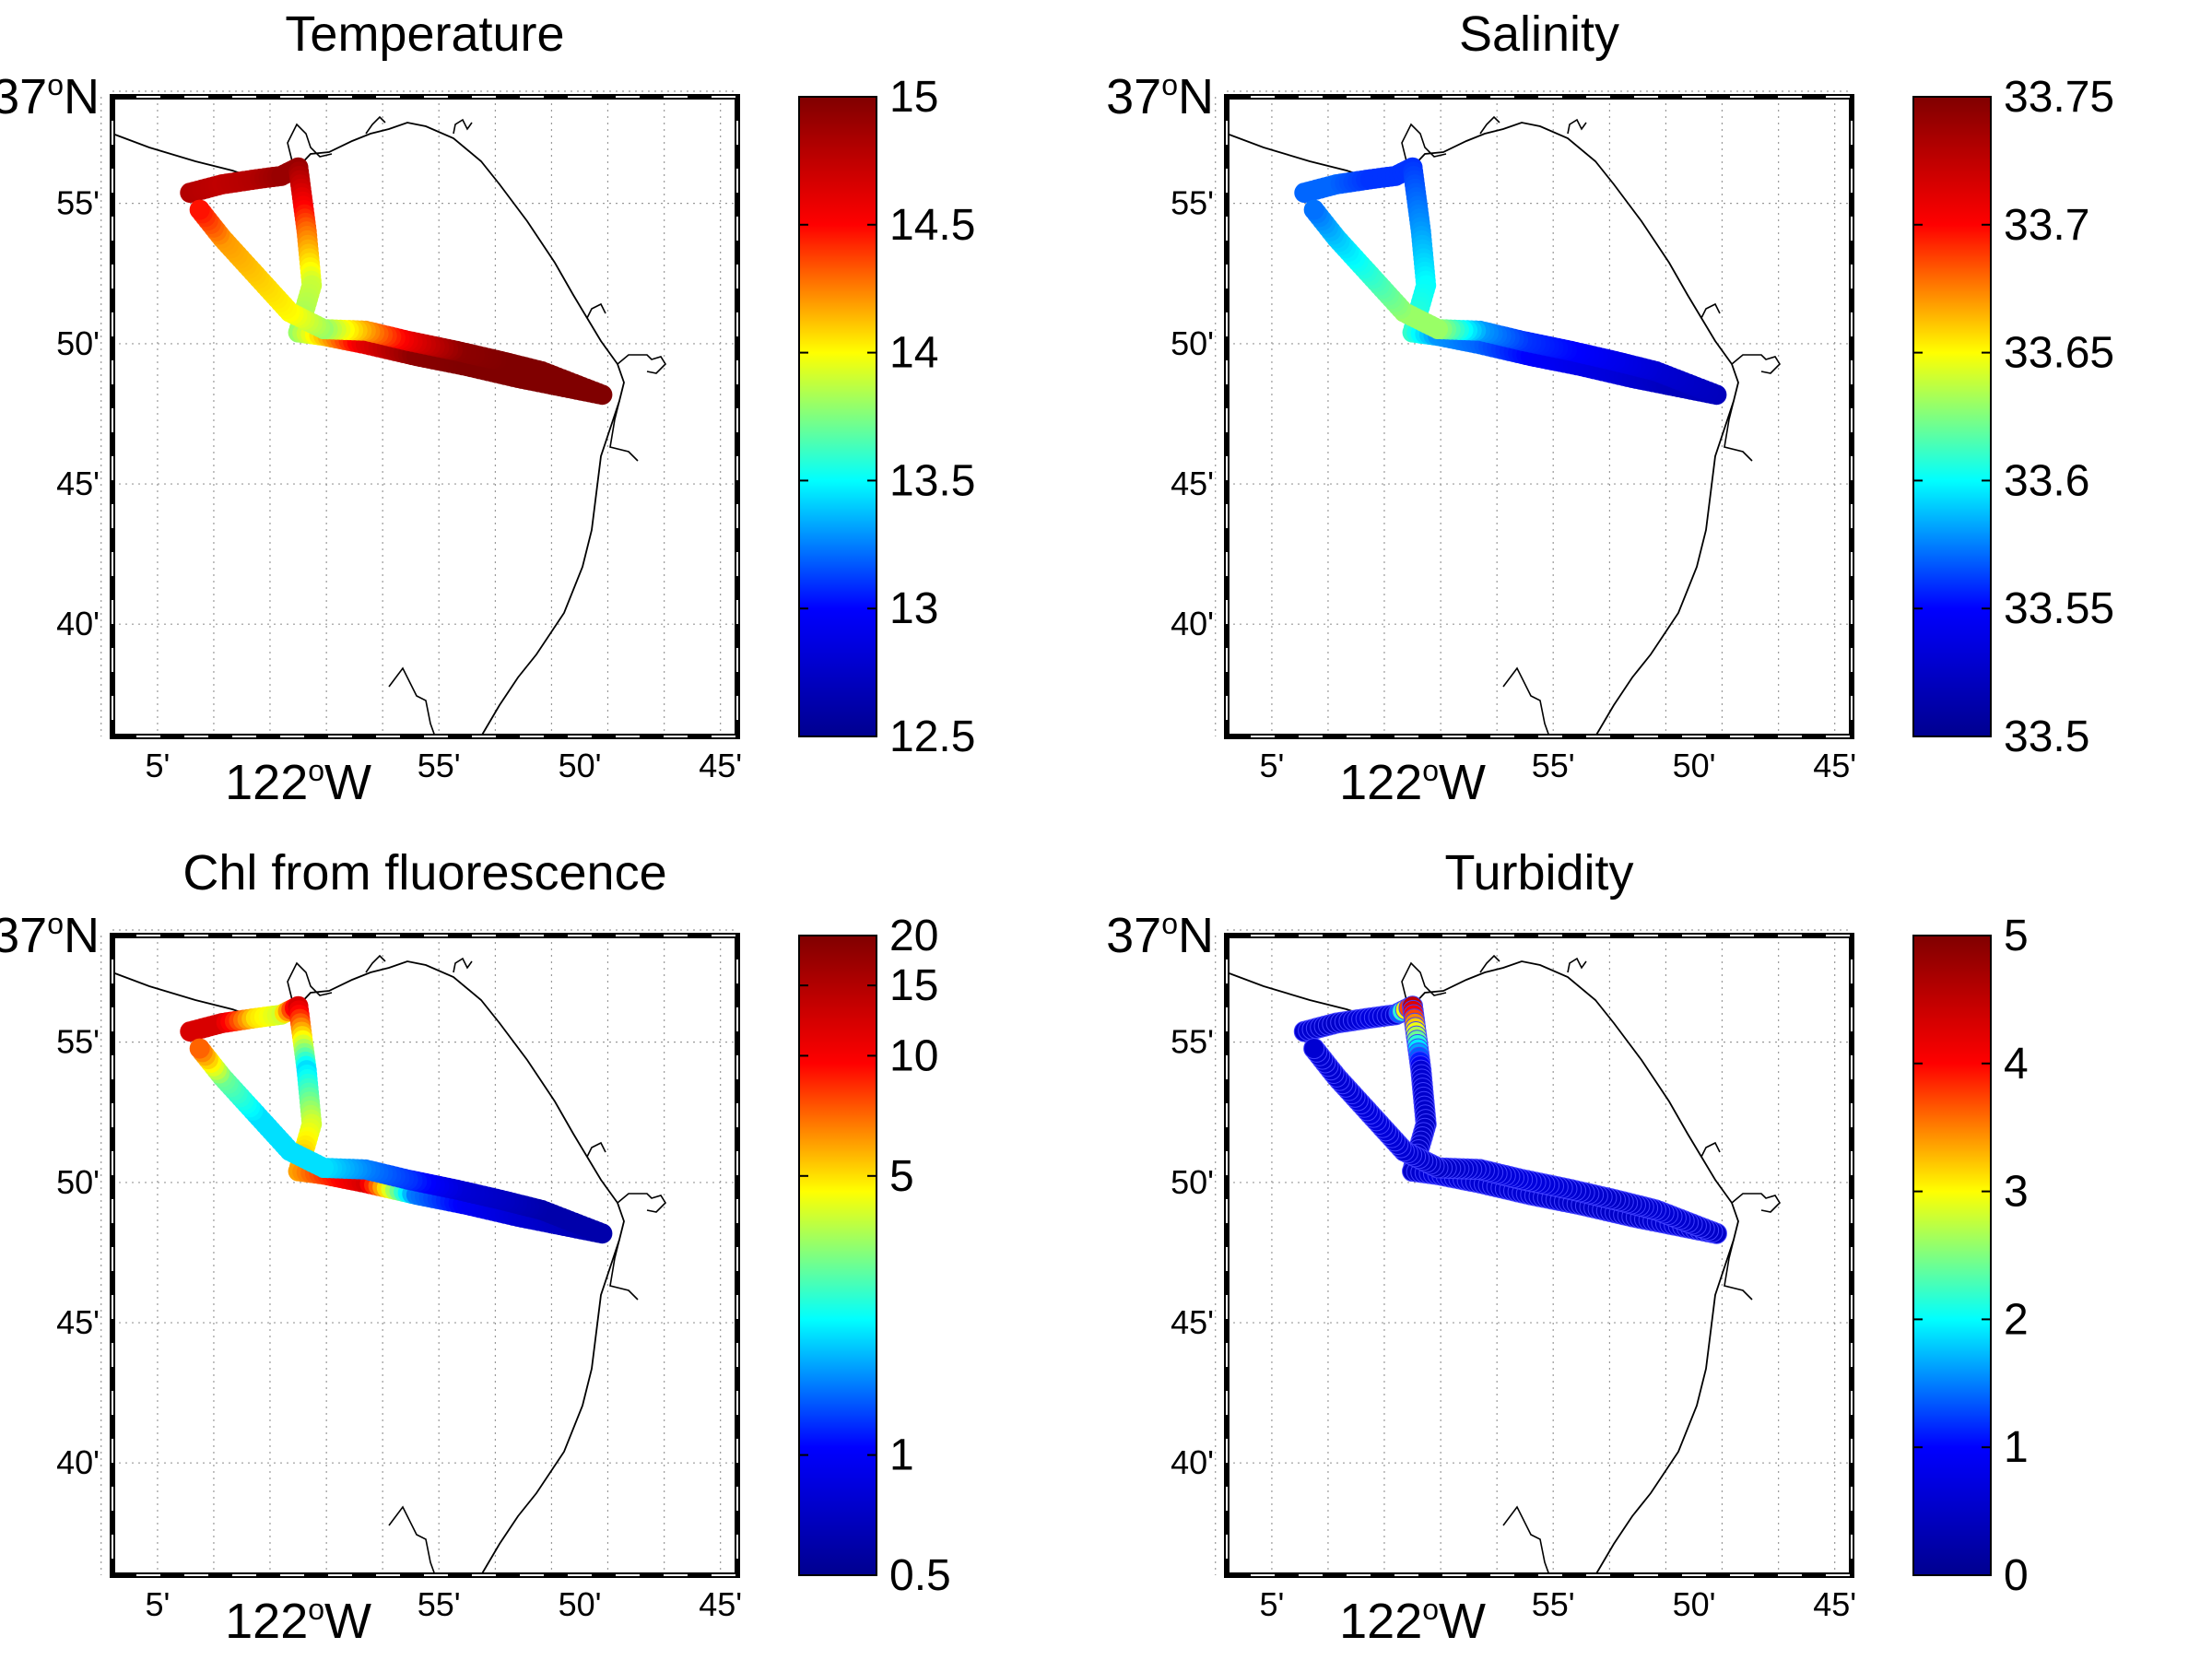 Image resolution: width=2212 pixels, height=1660 pixels. Describe the element at coordinates (932, 480) in the screenshot. I see `colorbar-tick-label: 13.5` at that location.